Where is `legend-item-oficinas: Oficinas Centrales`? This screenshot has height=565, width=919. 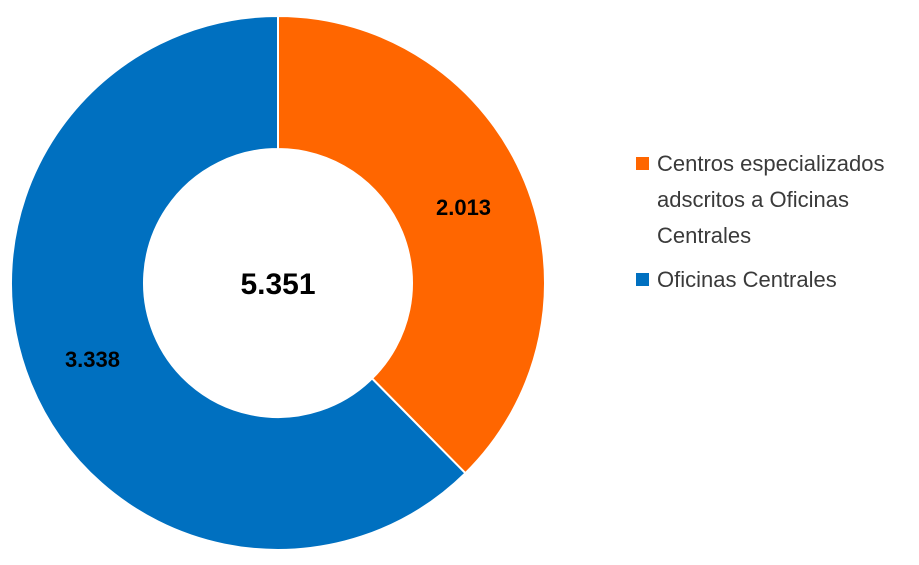 legend-item-oficinas: Oficinas Centrales is located at coordinates (776, 280).